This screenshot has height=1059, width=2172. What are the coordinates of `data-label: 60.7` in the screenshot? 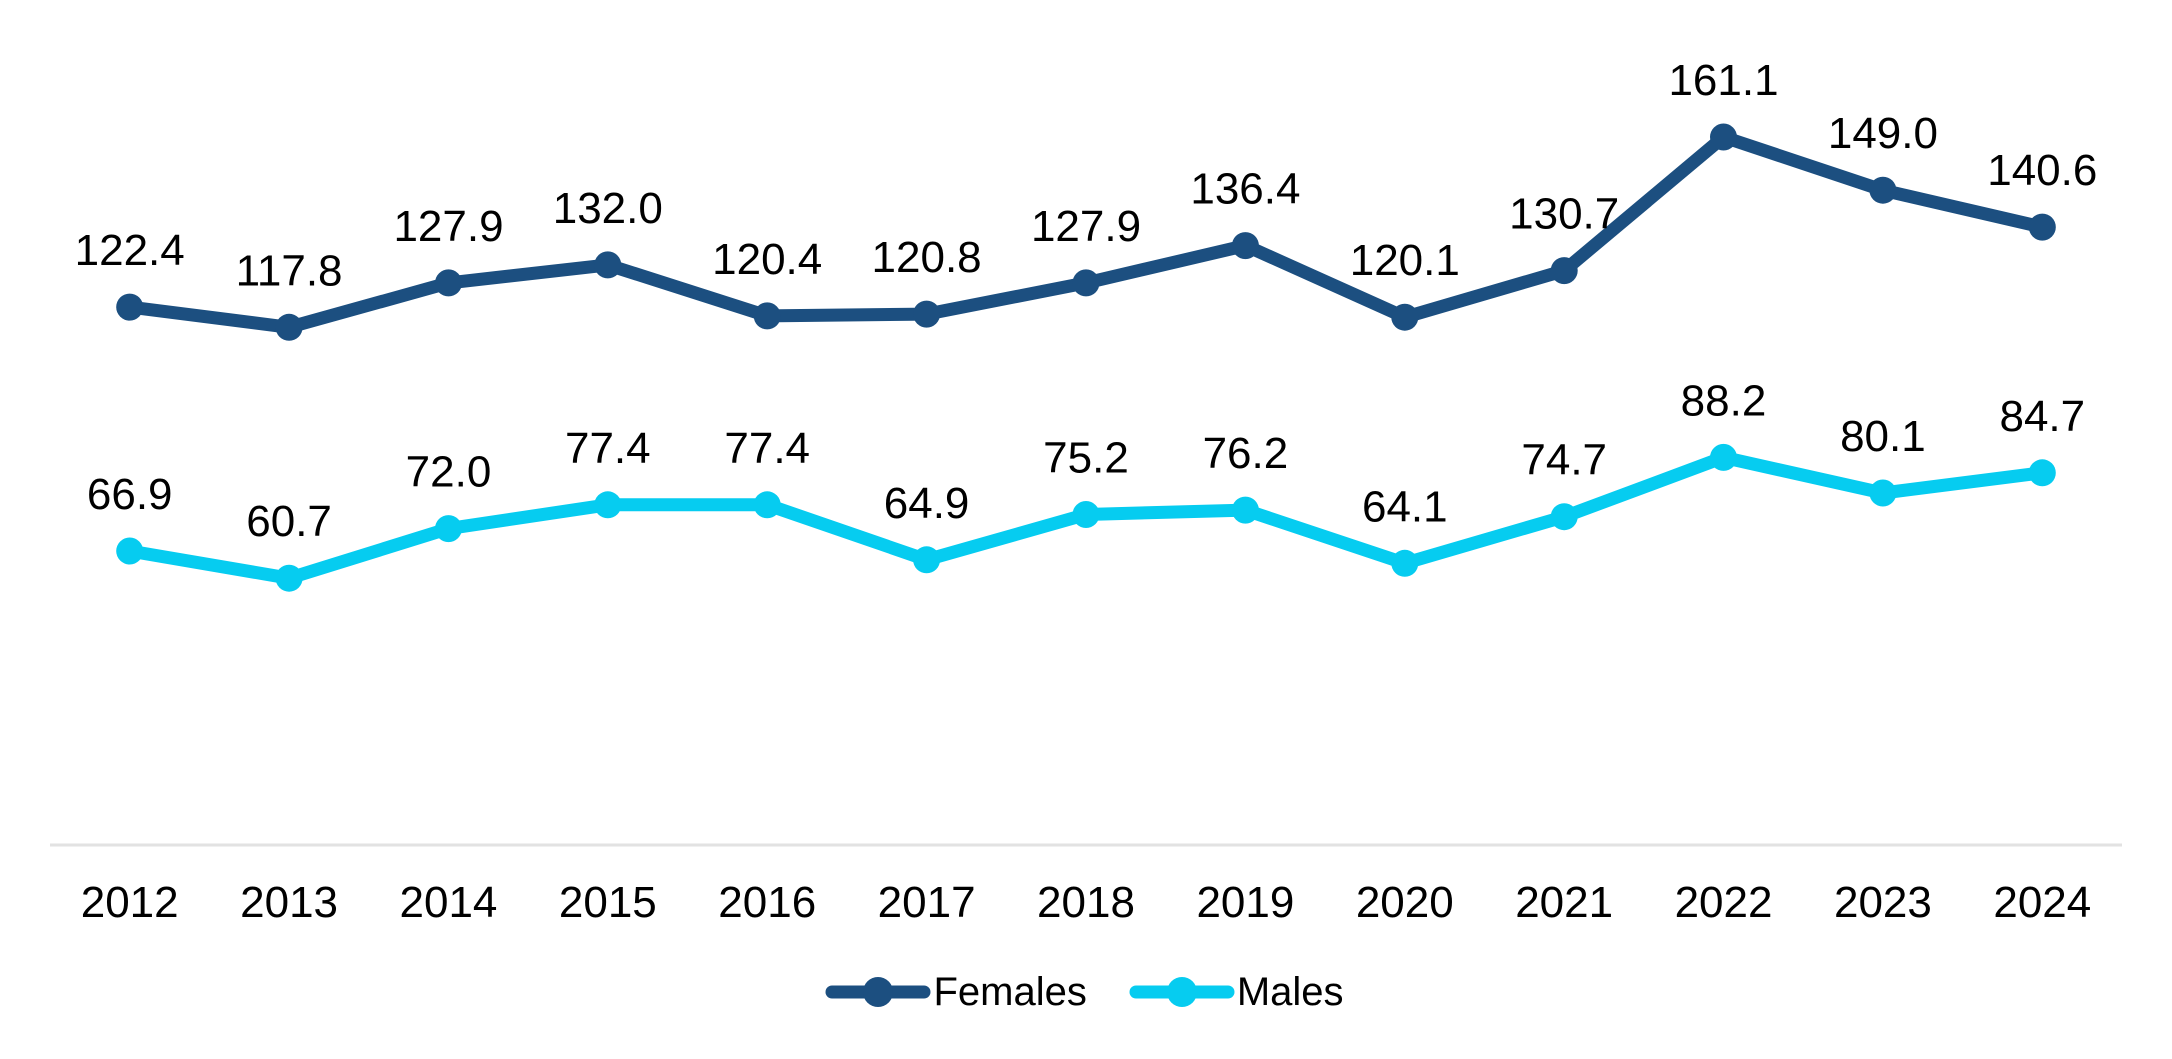 It's located at (289, 521).